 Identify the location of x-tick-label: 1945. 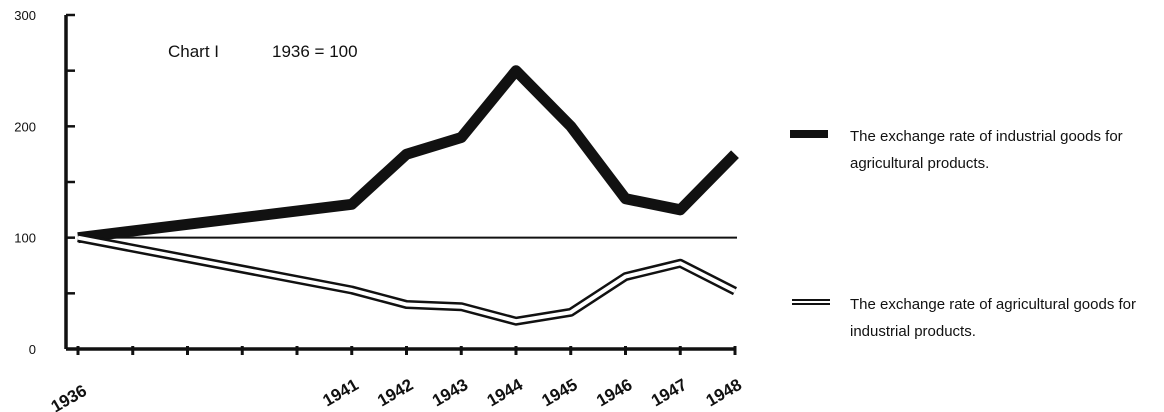
(559, 392).